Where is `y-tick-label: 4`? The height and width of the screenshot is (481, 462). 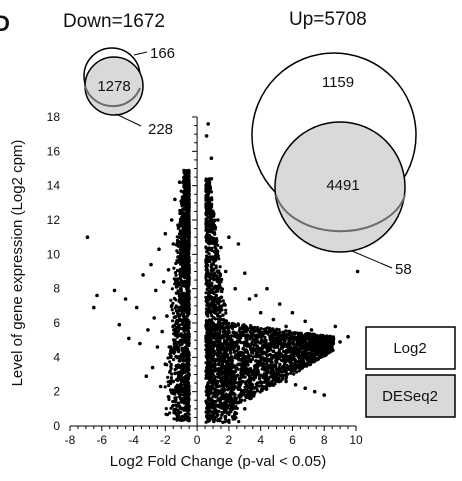
y-tick-label: 4 is located at coordinates (56, 357).